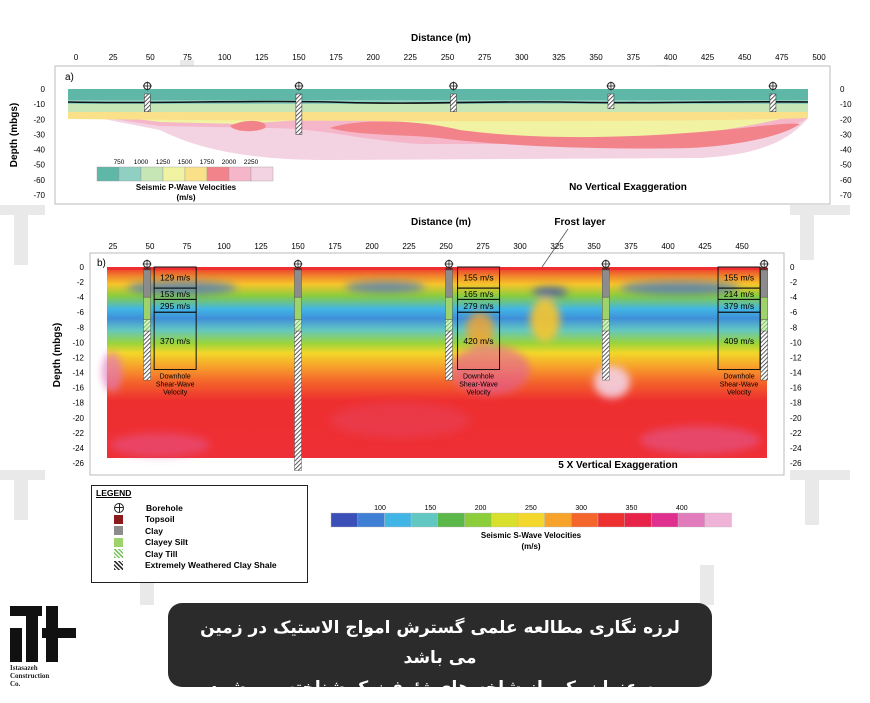 The height and width of the screenshot is (703, 870). Describe the element at coordinates (554, 249) in the screenshot. I see `frost-layer-pointer` at that location.